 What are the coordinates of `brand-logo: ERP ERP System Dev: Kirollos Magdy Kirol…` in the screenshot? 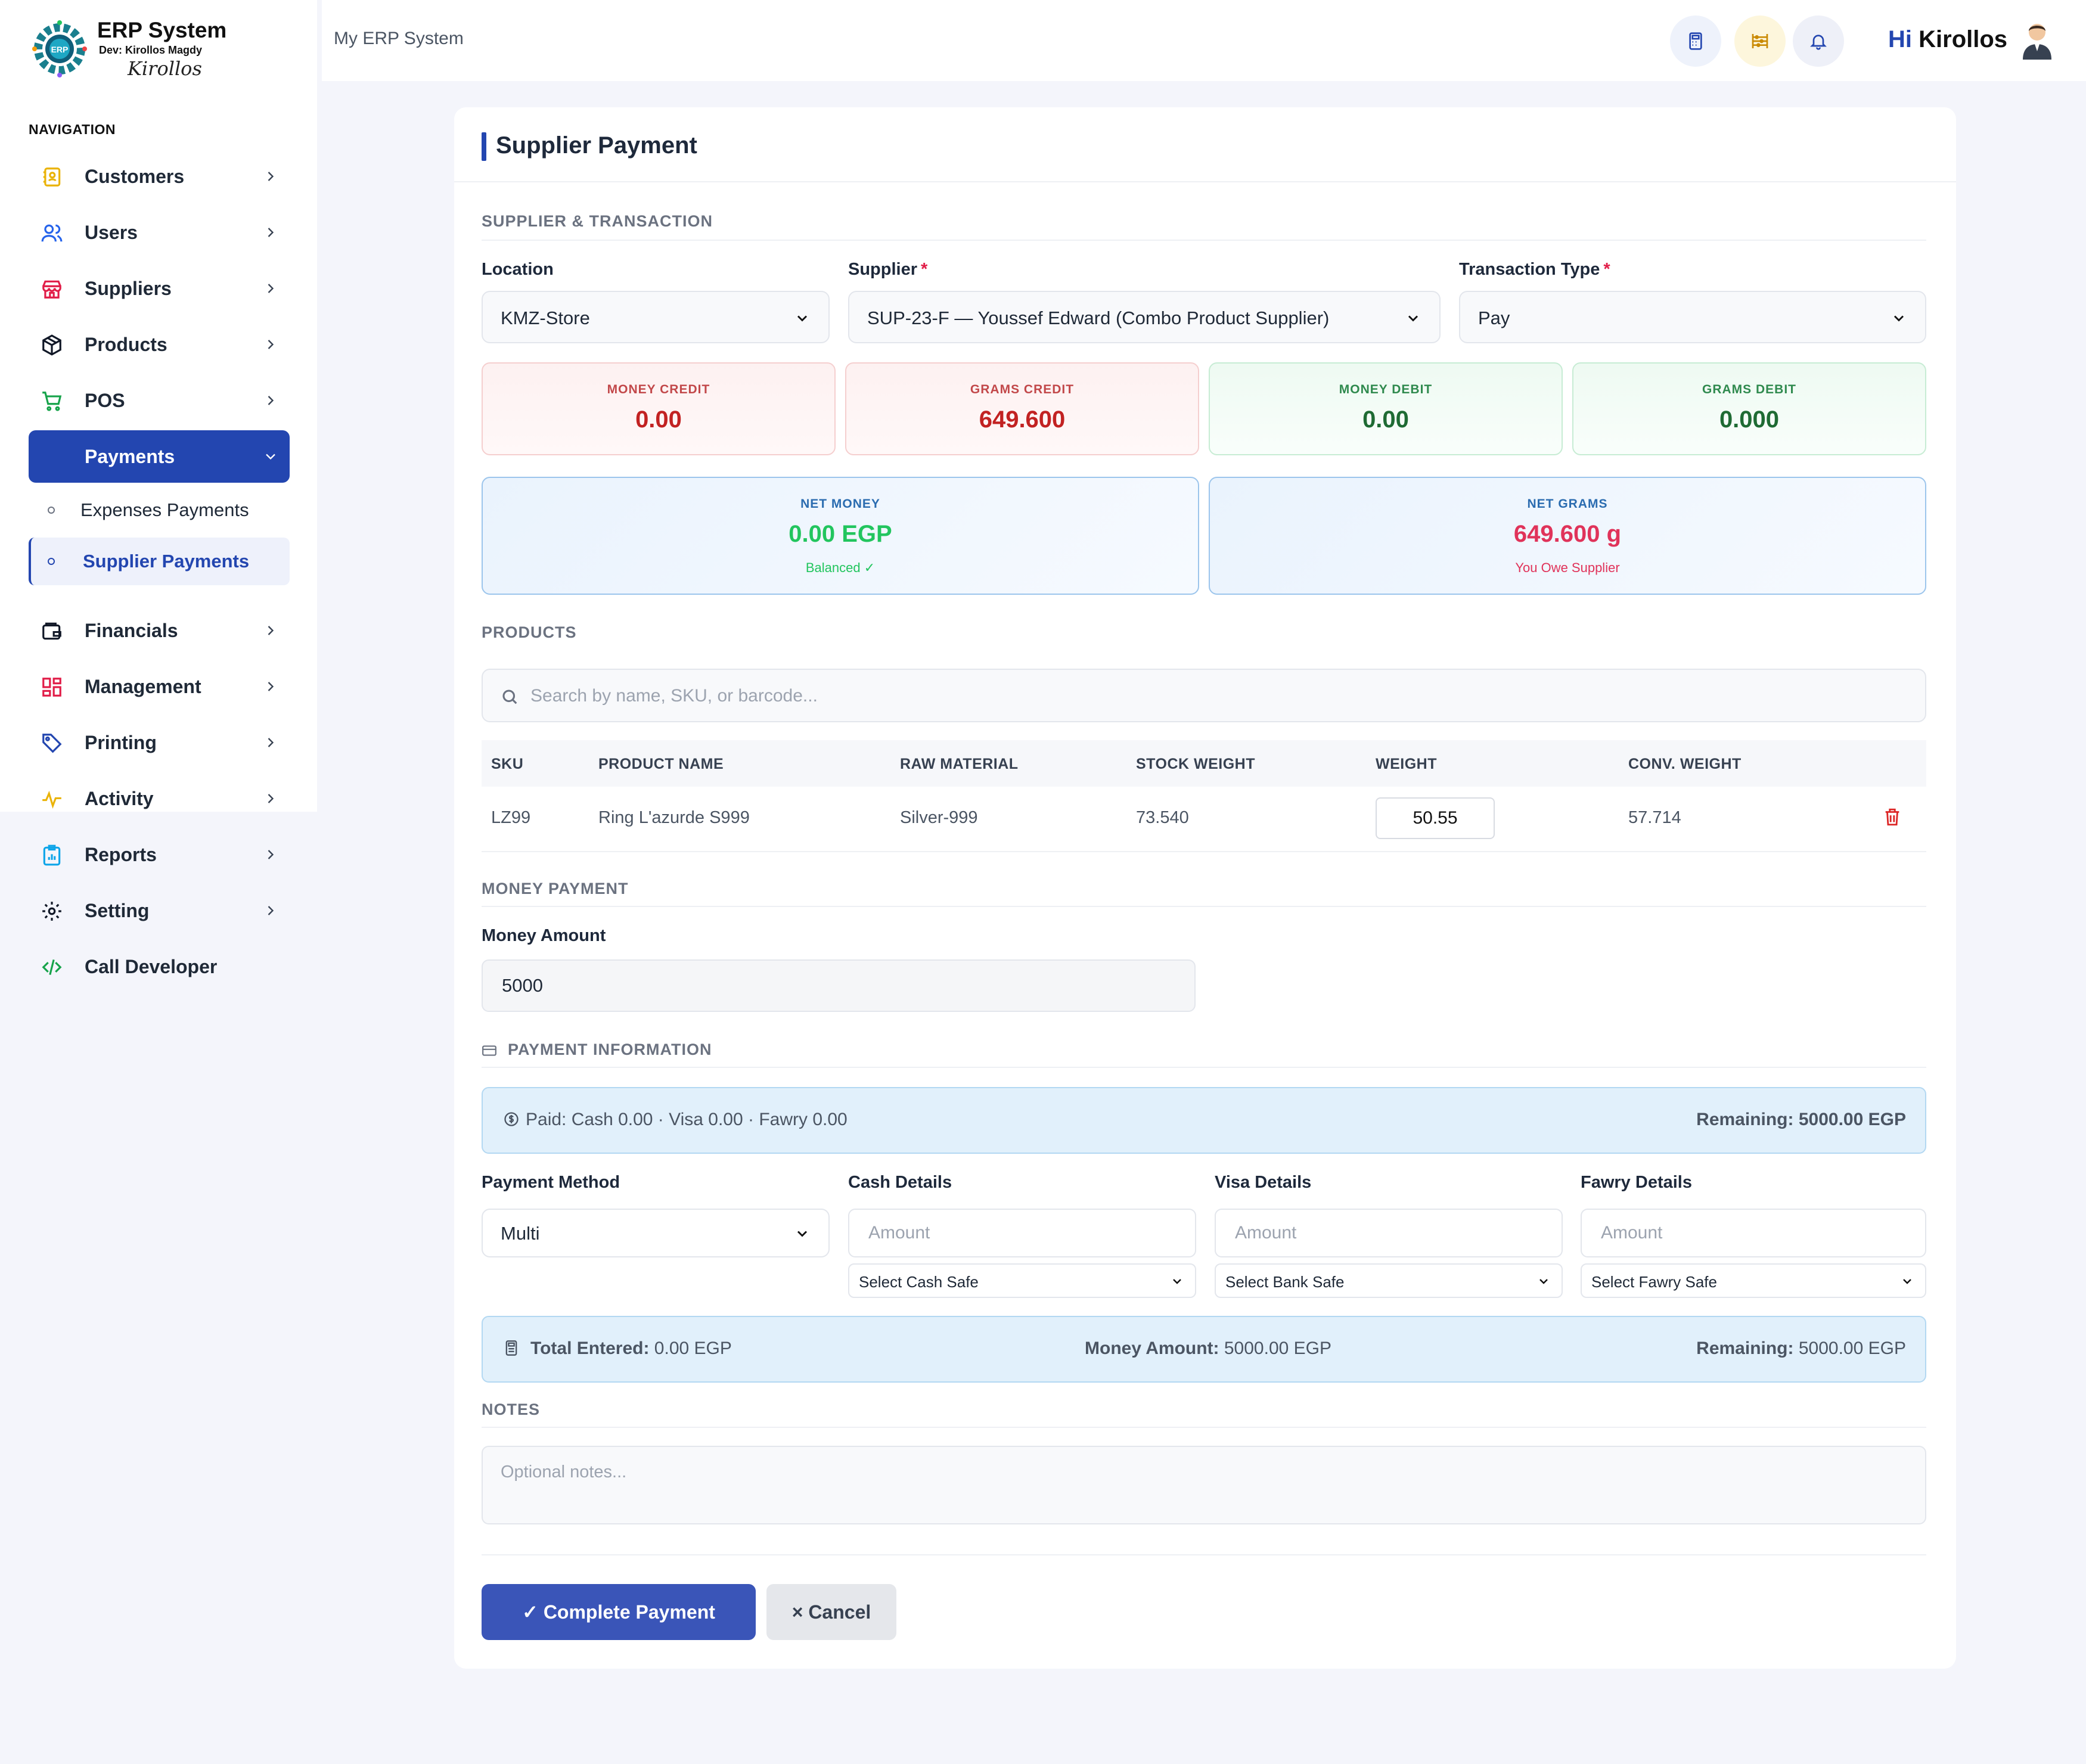 It's located at (130, 52).